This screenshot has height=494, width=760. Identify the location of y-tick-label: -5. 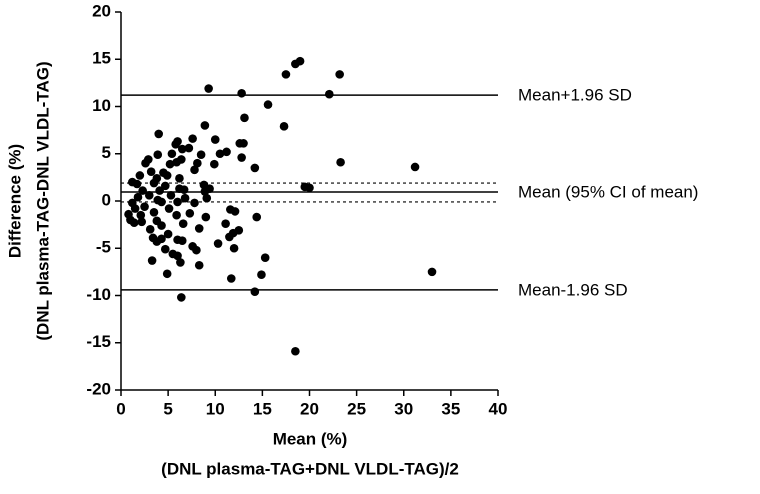
(103, 247).